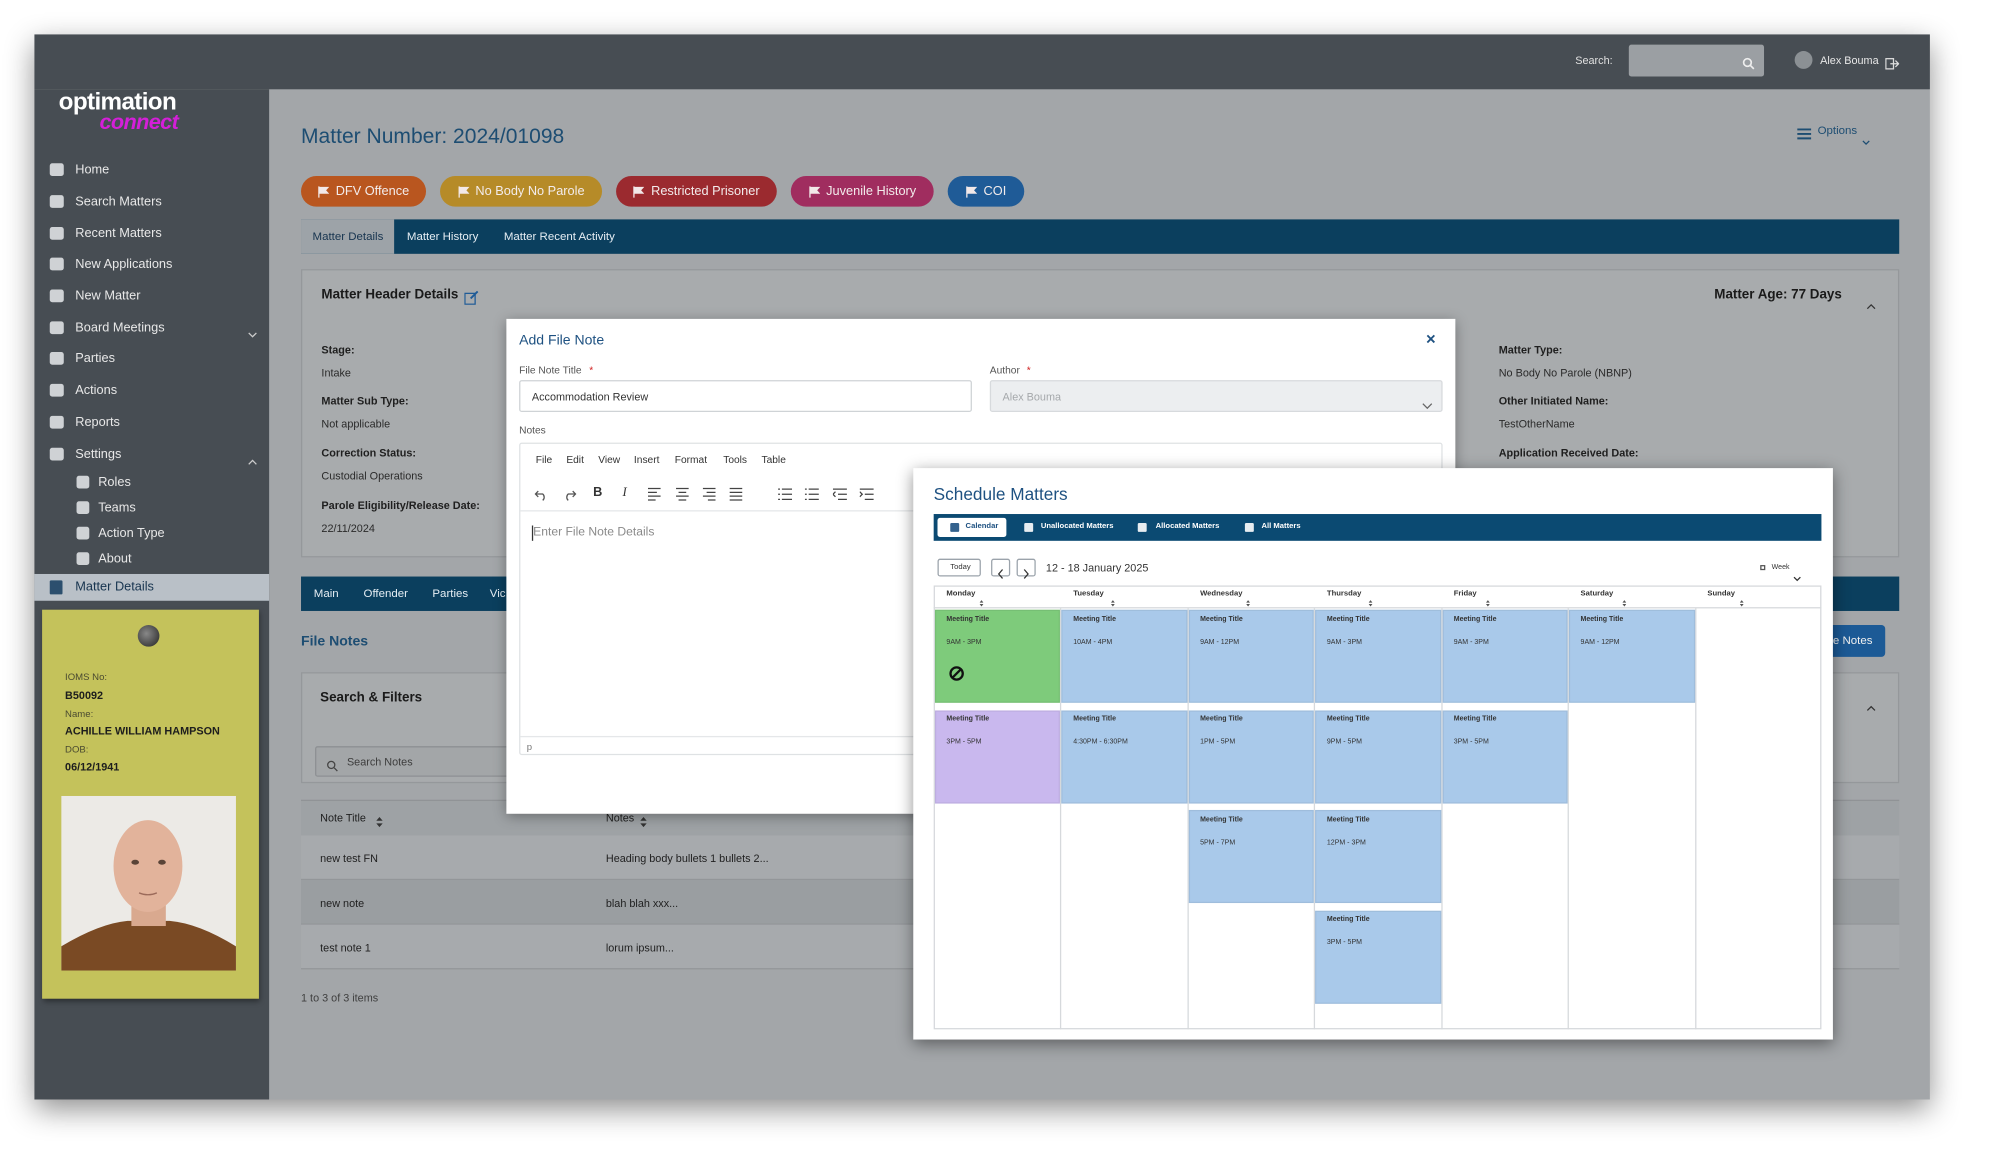 The image size is (2000, 1171). I want to click on menu-item: Actions, so click(96, 390).